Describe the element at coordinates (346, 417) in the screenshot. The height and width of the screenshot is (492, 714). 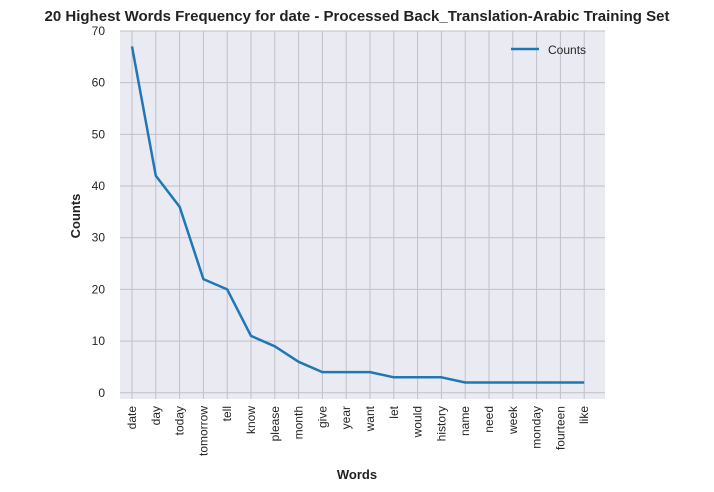
I see `x-tick-label: year` at that location.